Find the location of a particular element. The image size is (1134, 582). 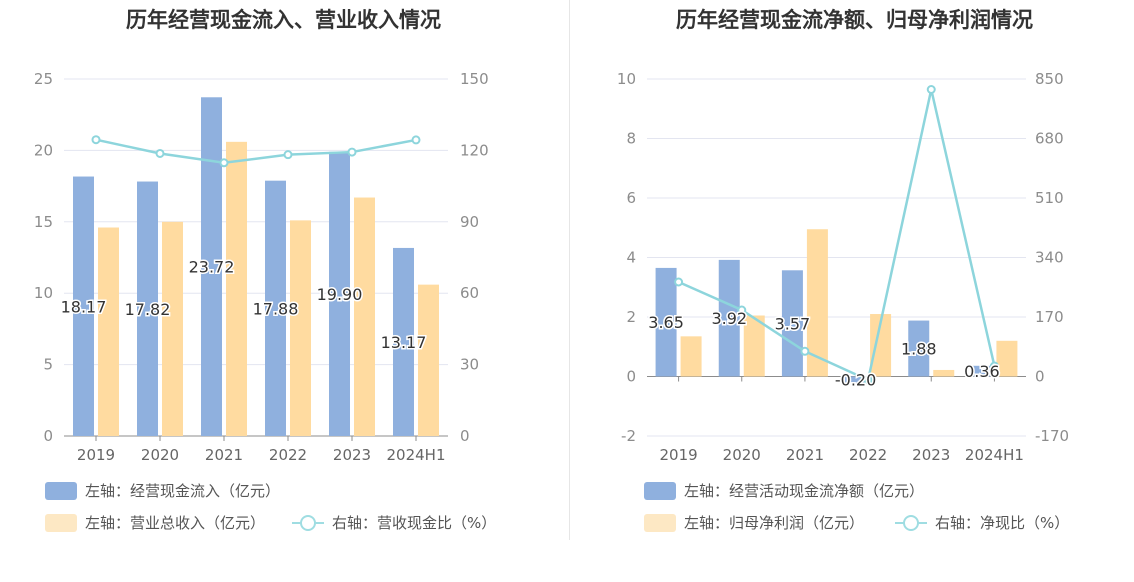

y-right-tick-label: 60 is located at coordinates (469, 293).